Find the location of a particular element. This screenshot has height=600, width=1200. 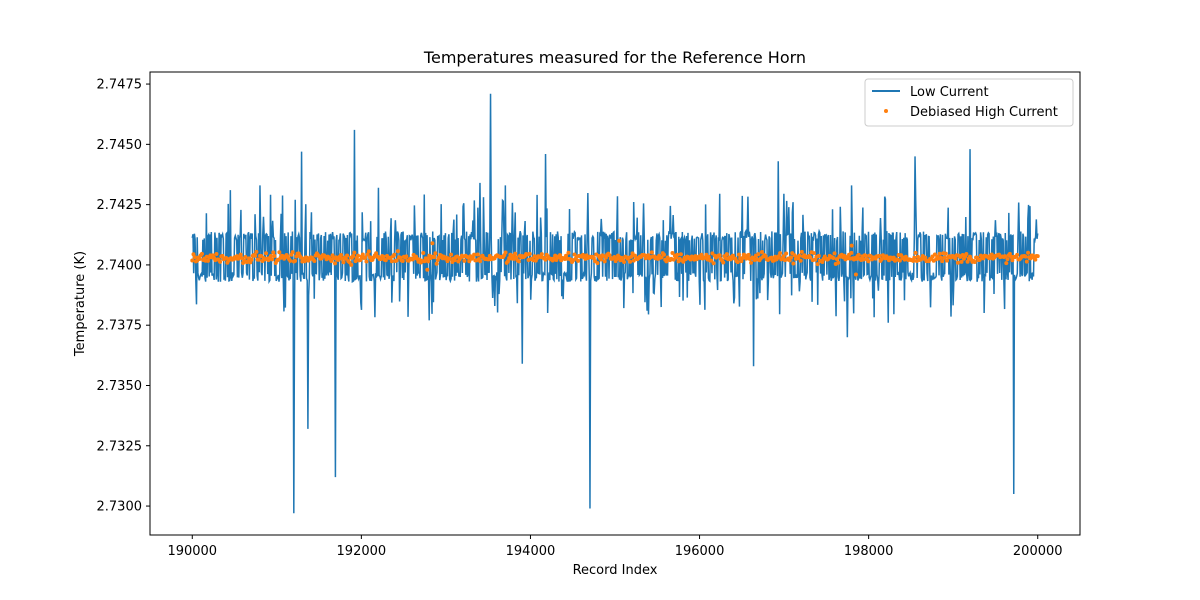

legend: Low Current Debiased High Current is located at coordinates (969, 102).